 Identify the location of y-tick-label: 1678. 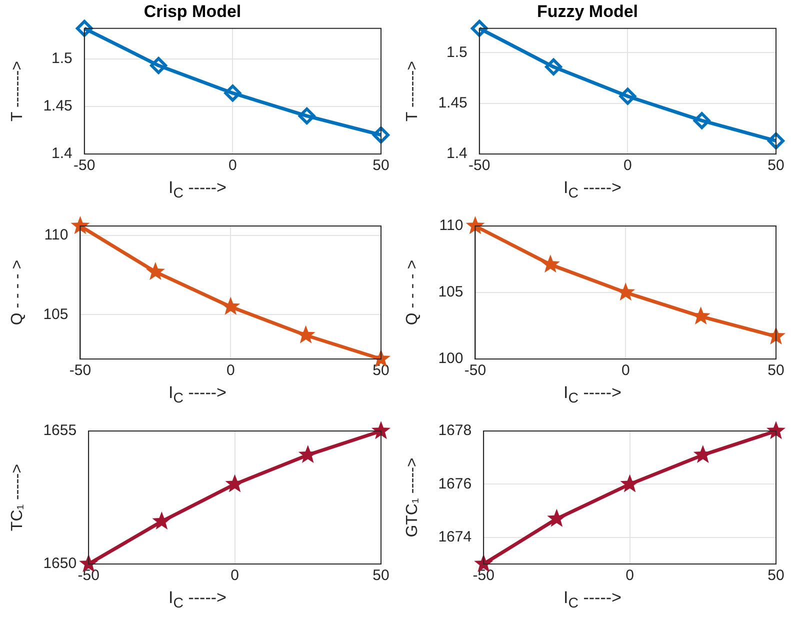
(455, 431).